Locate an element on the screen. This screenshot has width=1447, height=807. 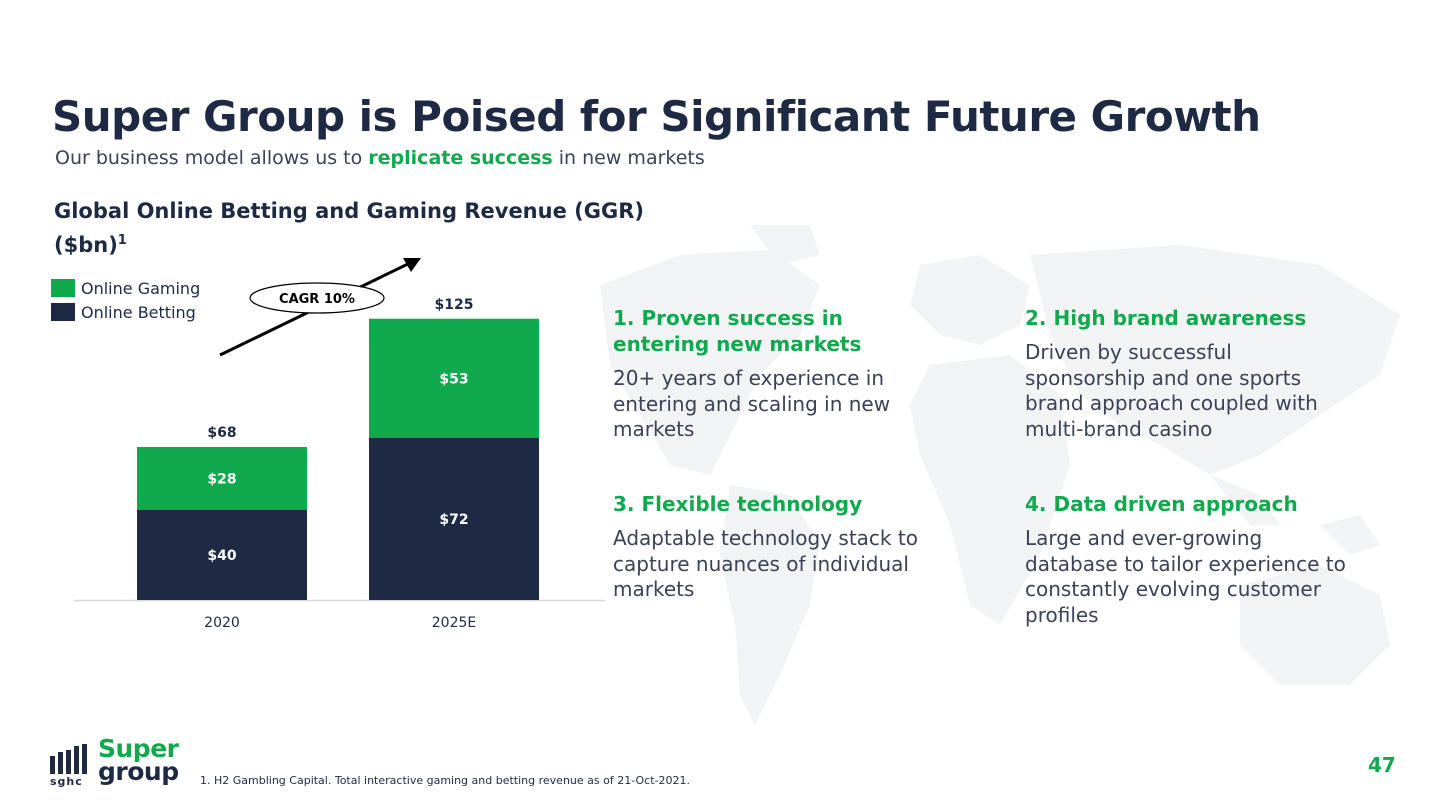
cagr-ellipse is located at coordinates (317, 298).